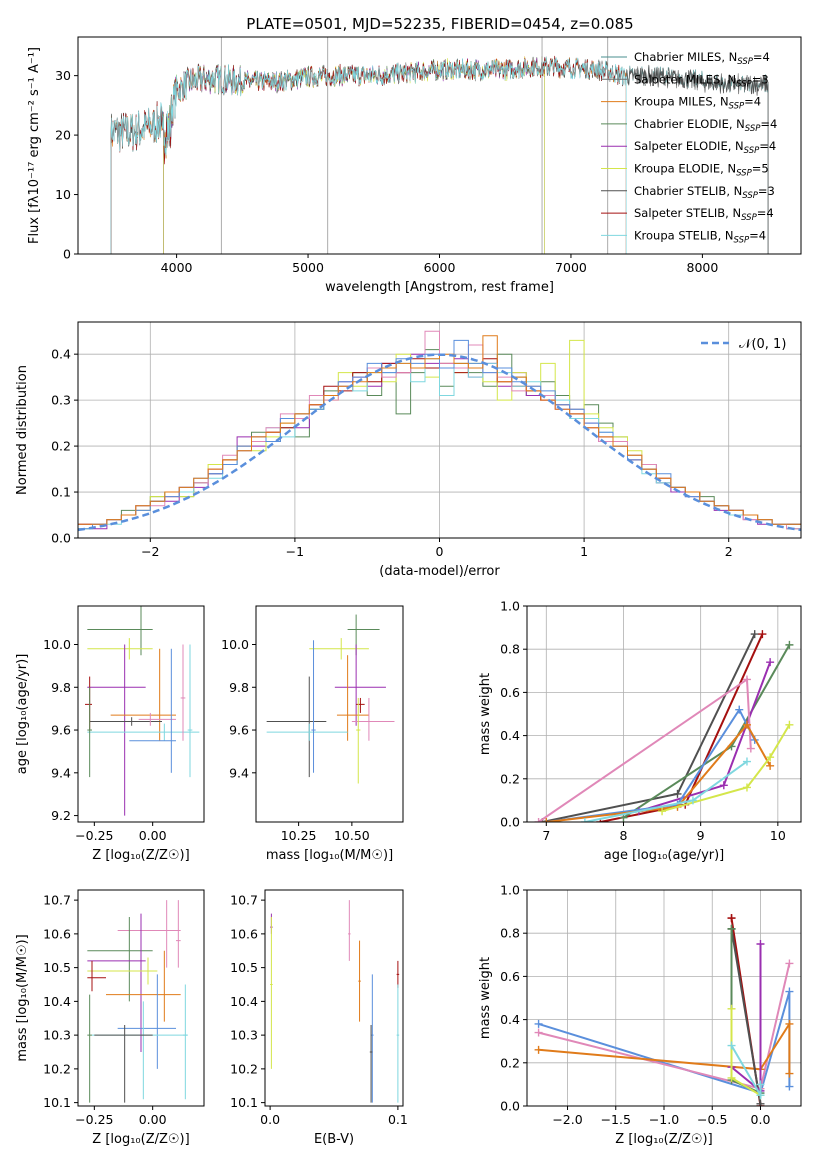 The image size is (819, 1170). Describe the element at coordinates (335, 1001) in the screenshot. I see `plot-area-mass_vs_ebv` at that location.